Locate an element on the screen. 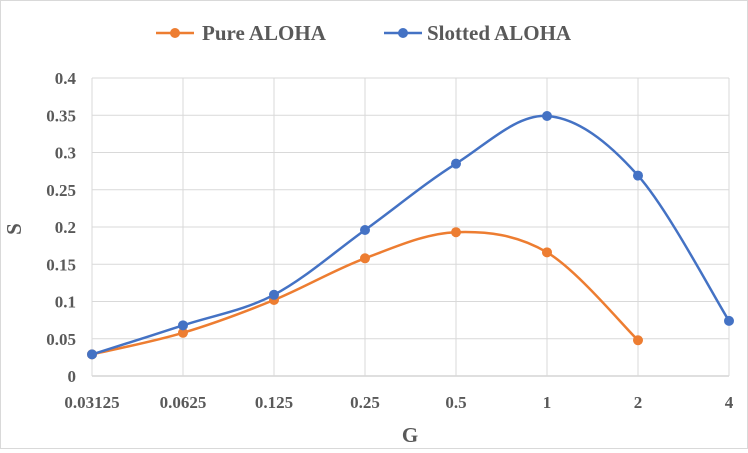 The width and height of the screenshot is (748, 453). x-tick-label: 0.03125 is located at coordinates (91, 402).